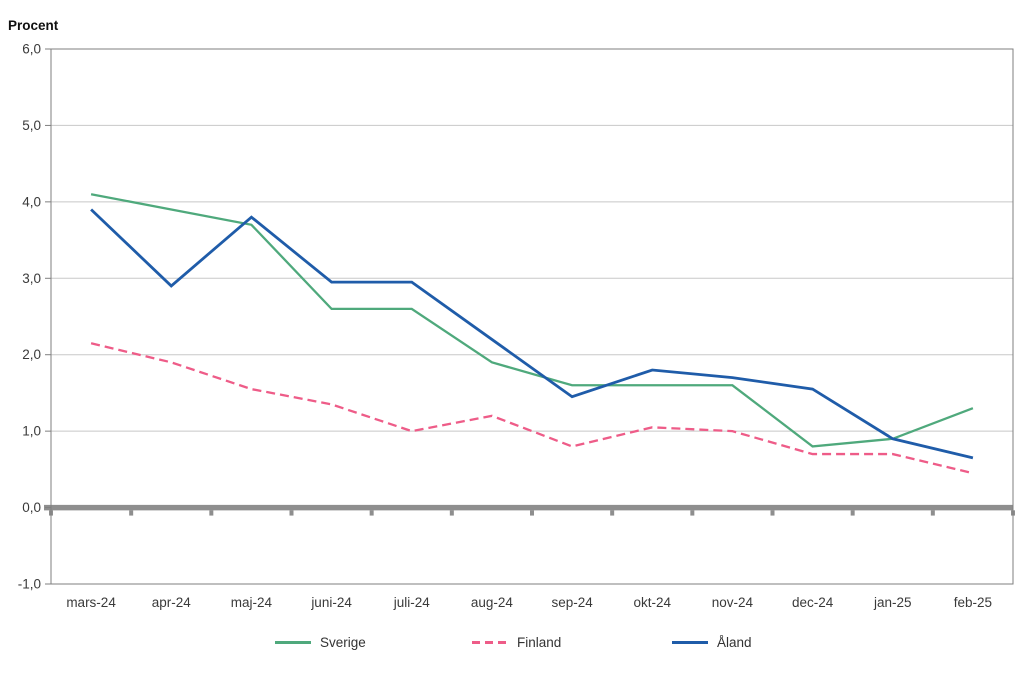  What do you see at coordinates (31, 507) in the screenshot?
I see `y-tick-label: 0,0` at bounding box center [31, 507].